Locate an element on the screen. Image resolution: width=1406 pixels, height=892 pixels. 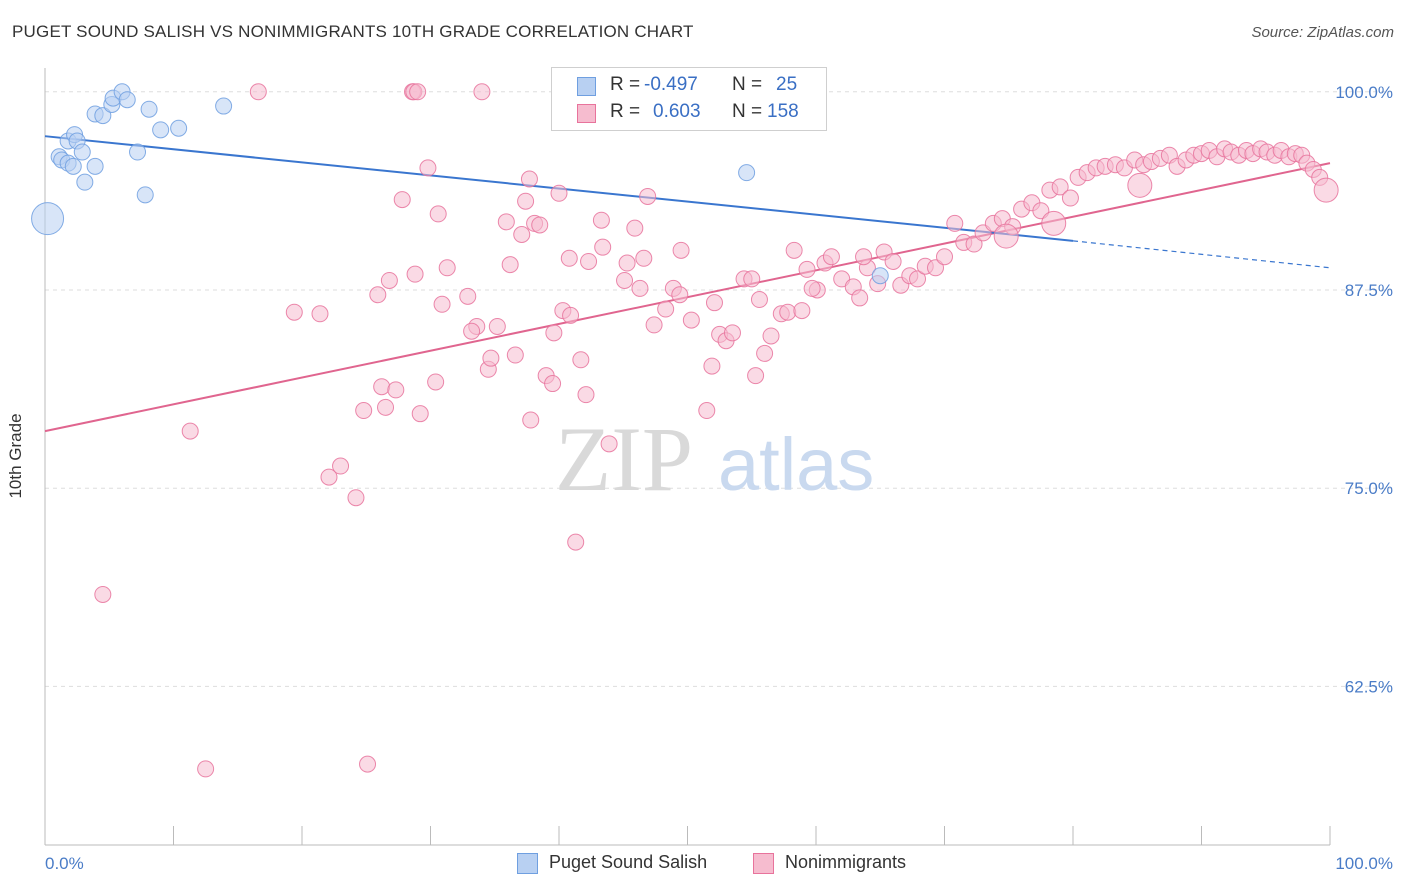
r-value: 0.603 is located at coordinates (677, 111).